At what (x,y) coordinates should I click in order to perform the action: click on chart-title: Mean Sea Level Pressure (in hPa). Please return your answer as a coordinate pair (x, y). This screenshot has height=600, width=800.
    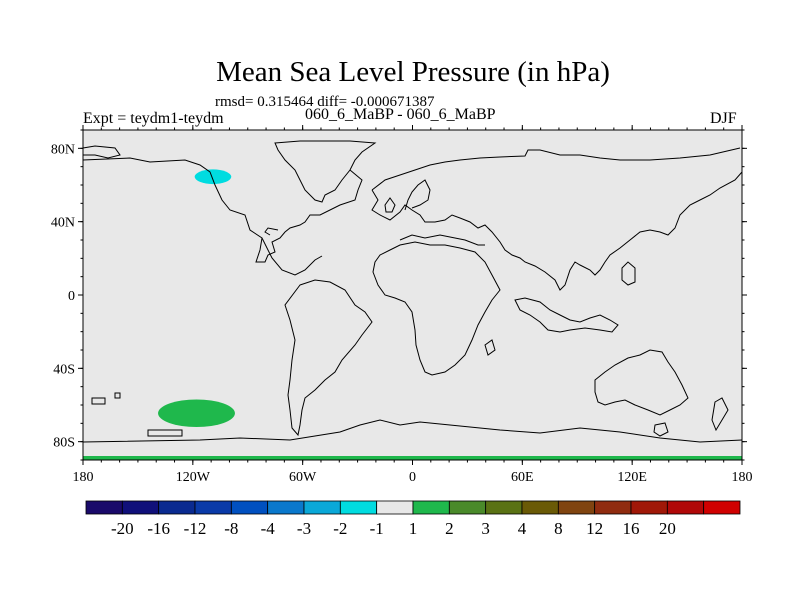
    Looking at the image, I should click on (413, 72).